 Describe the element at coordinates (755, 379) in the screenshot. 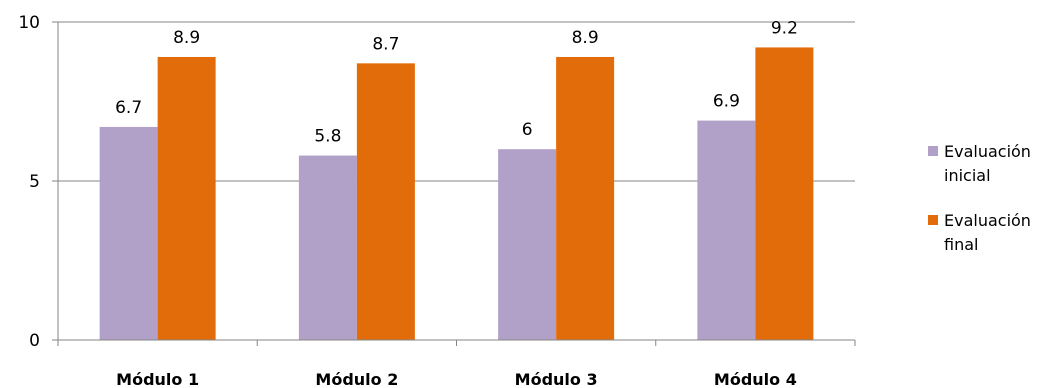

I see `x-category-label: Módulo 4` at that location.